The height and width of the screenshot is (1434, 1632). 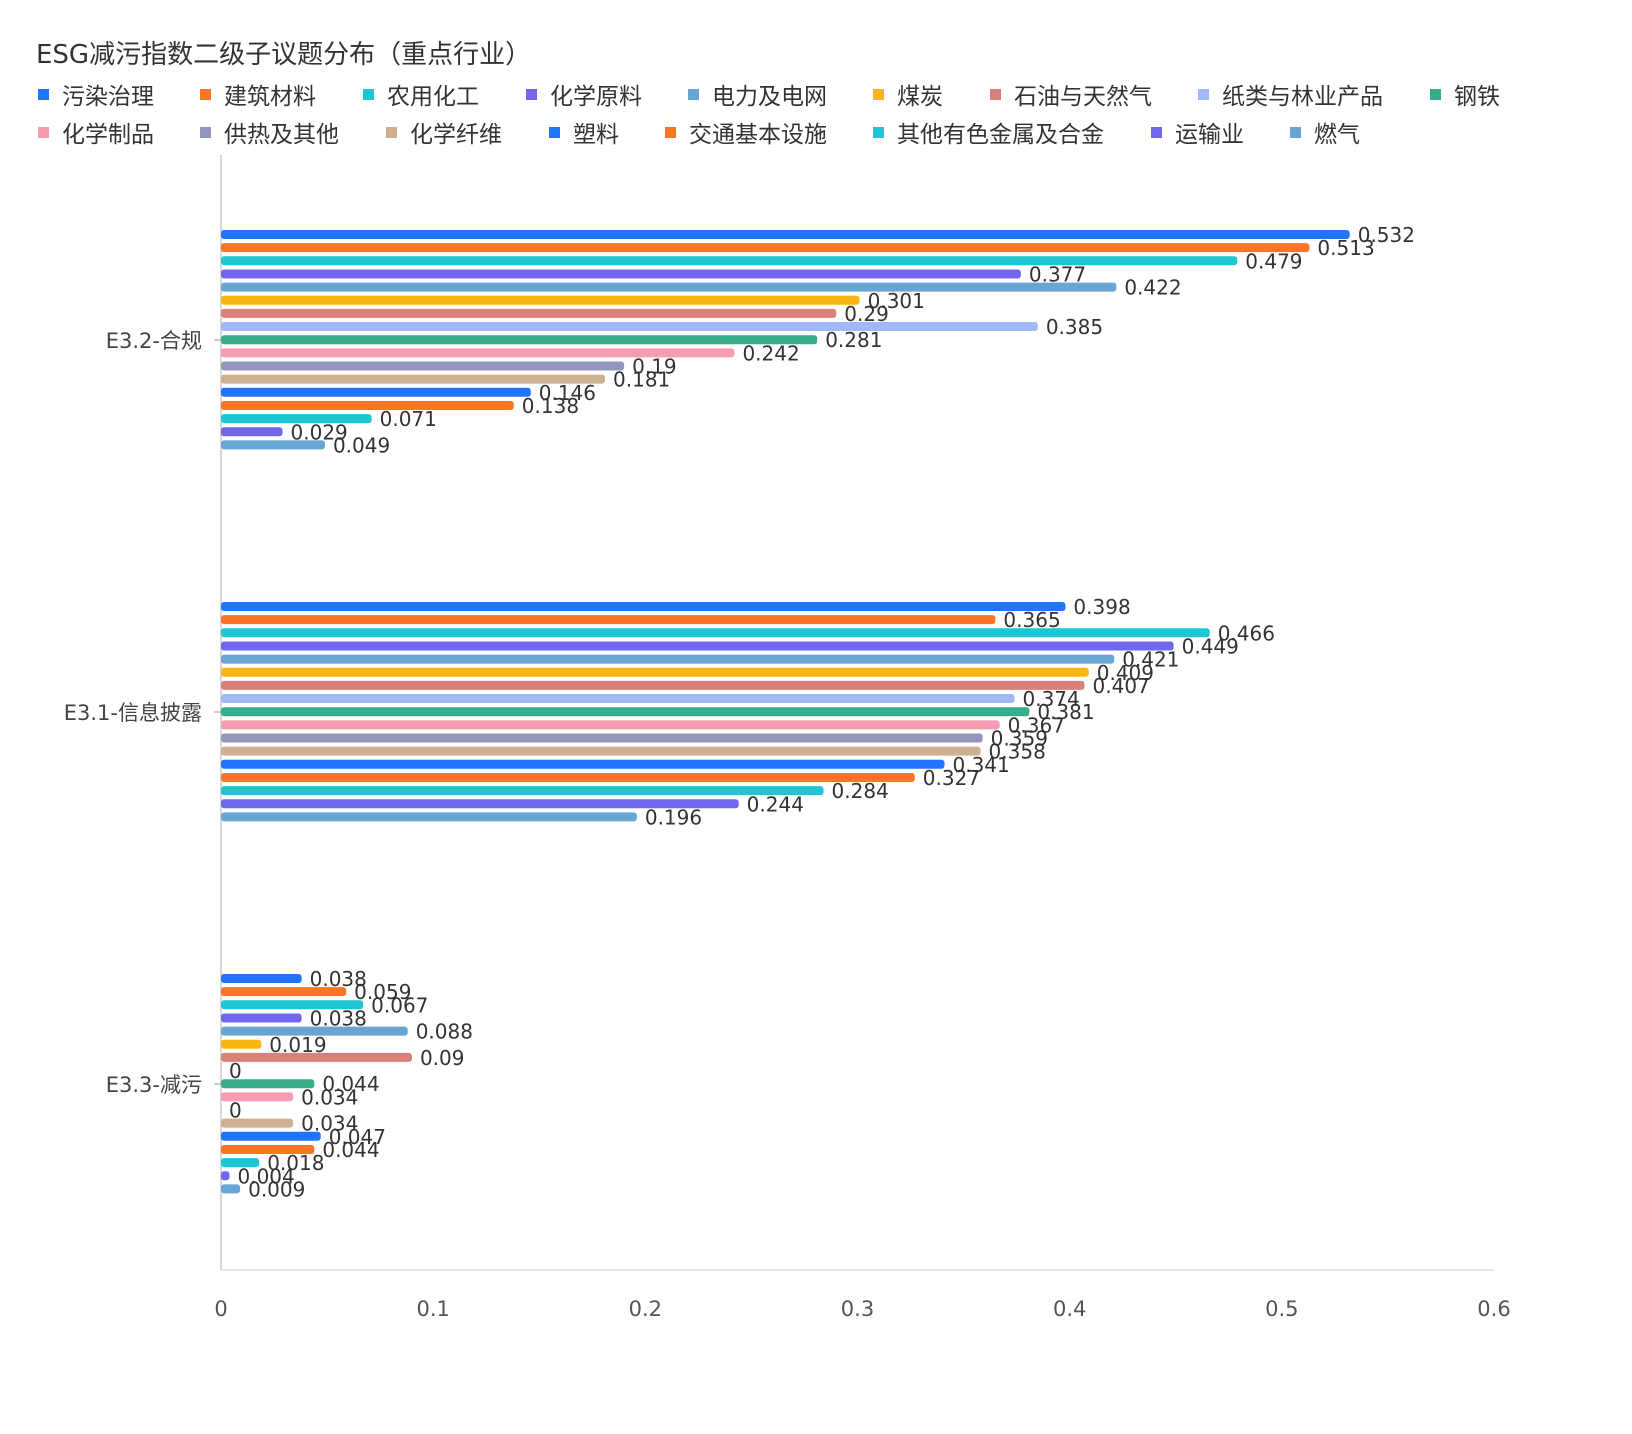 What do you see at coordinates (350, 1150) in the screenshot?
I see `data-label-g3-s14: 0.044` at bounding box center [350, 1150].